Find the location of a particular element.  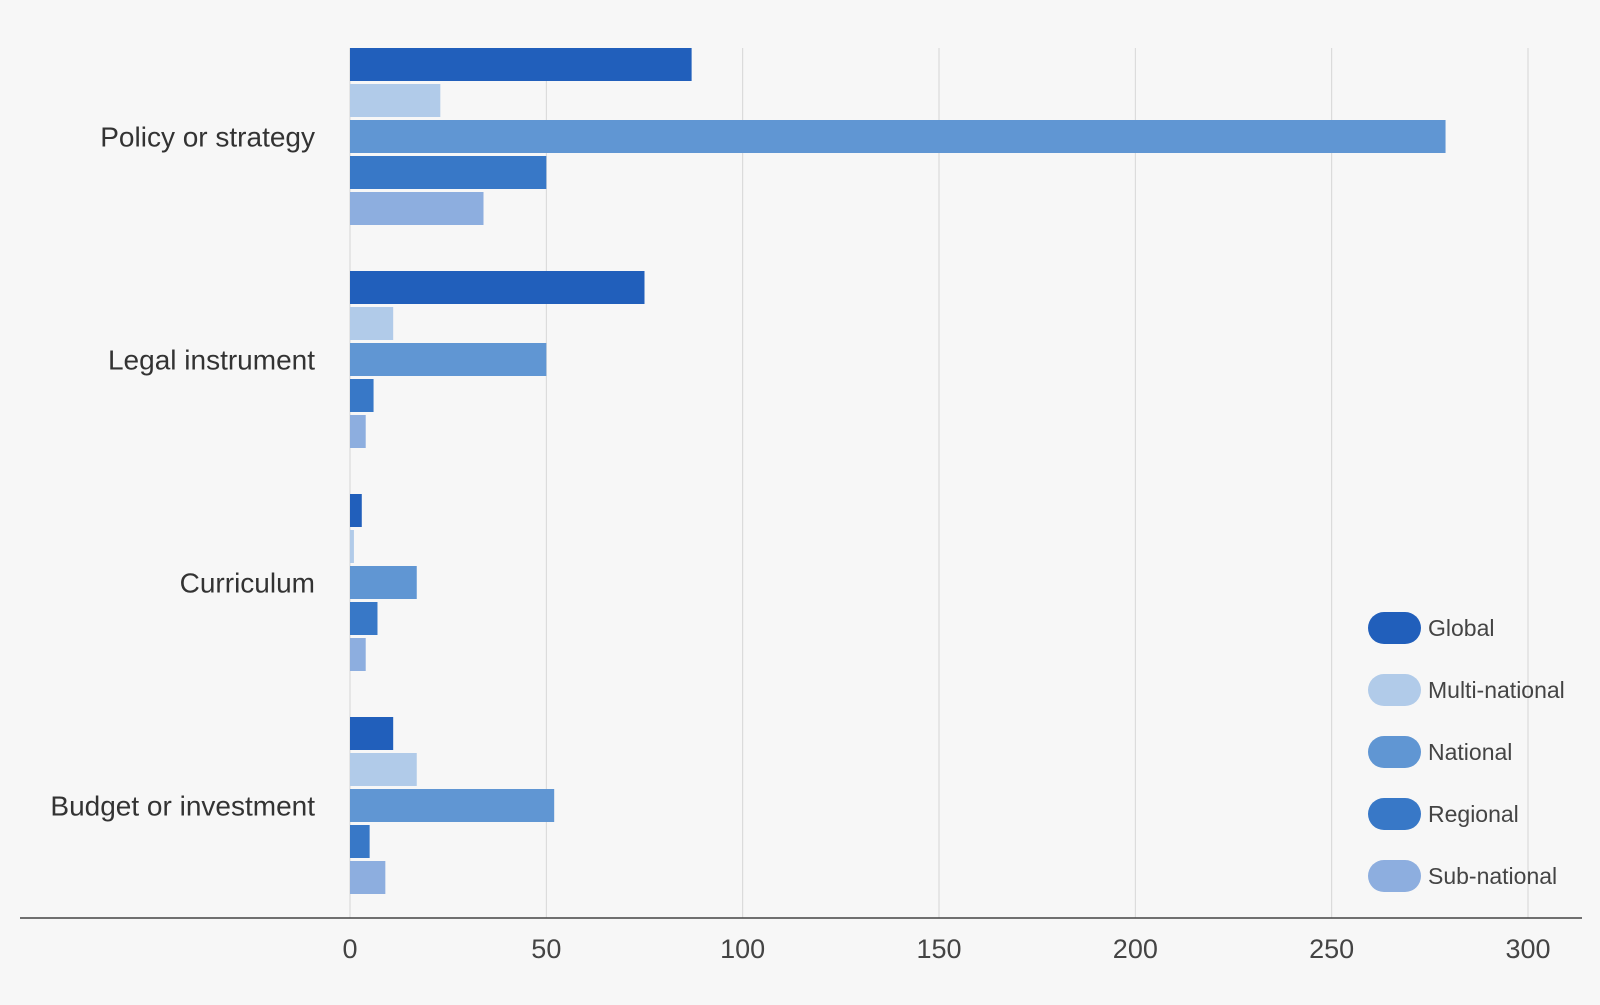

x-tick-label: 250 is located at coordinates (1331, 949).